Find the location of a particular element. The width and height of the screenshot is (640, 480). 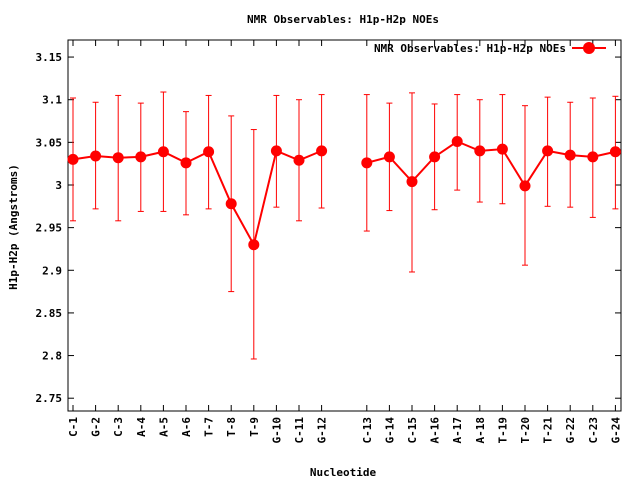

y-tick-label: 2.85 is located at coordinates (49, 313).